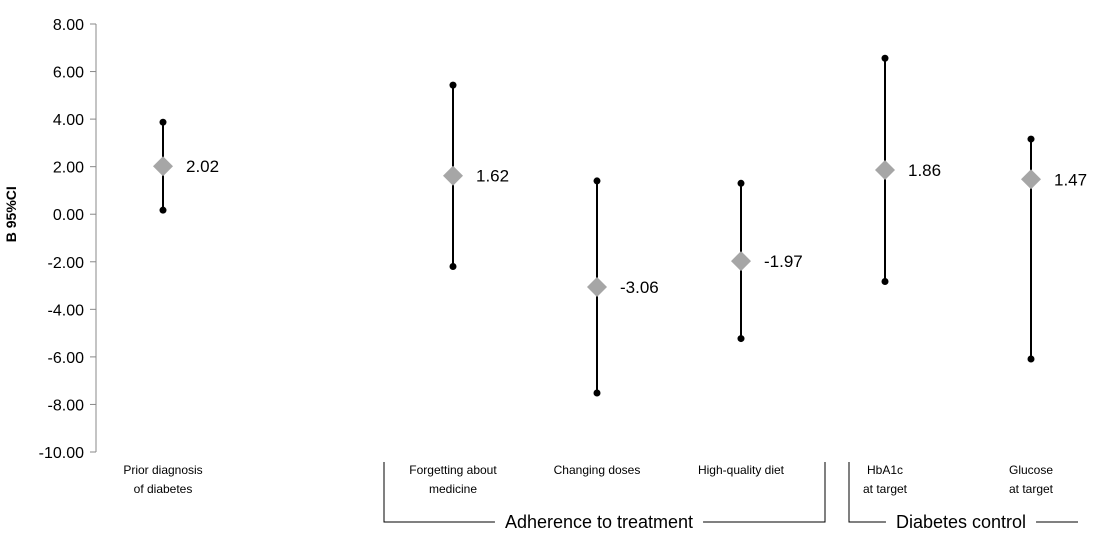 The height and width of the screenshot is (534, 1094). I want to click on y-tick-label: 4.00, so click(68, 120).